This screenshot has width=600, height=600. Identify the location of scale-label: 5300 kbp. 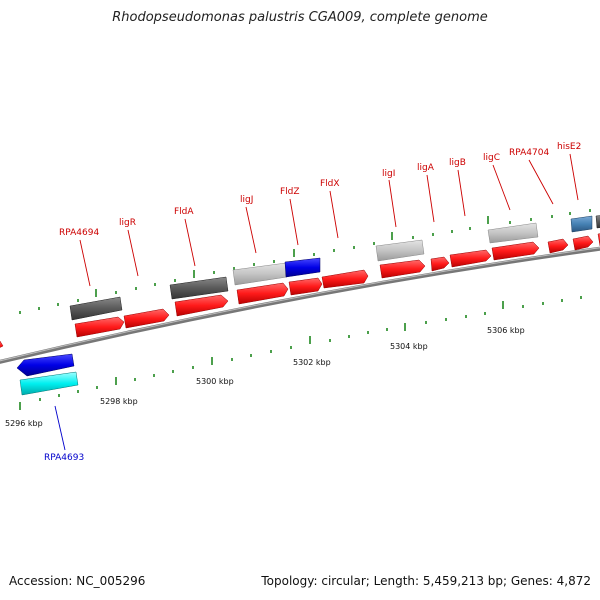
(215, 381).